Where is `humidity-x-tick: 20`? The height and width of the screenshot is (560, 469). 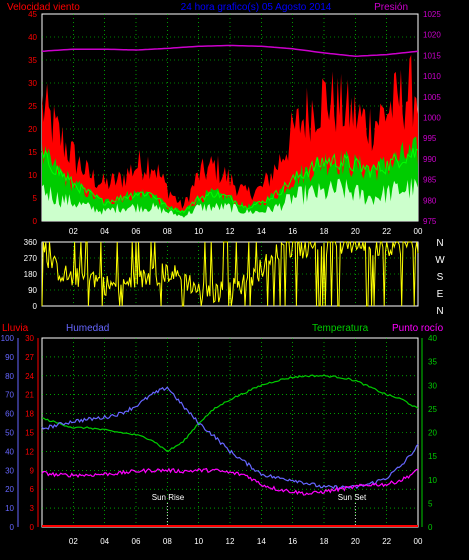
humidity-x-tick: 20 is located at coordinates (355, 541).